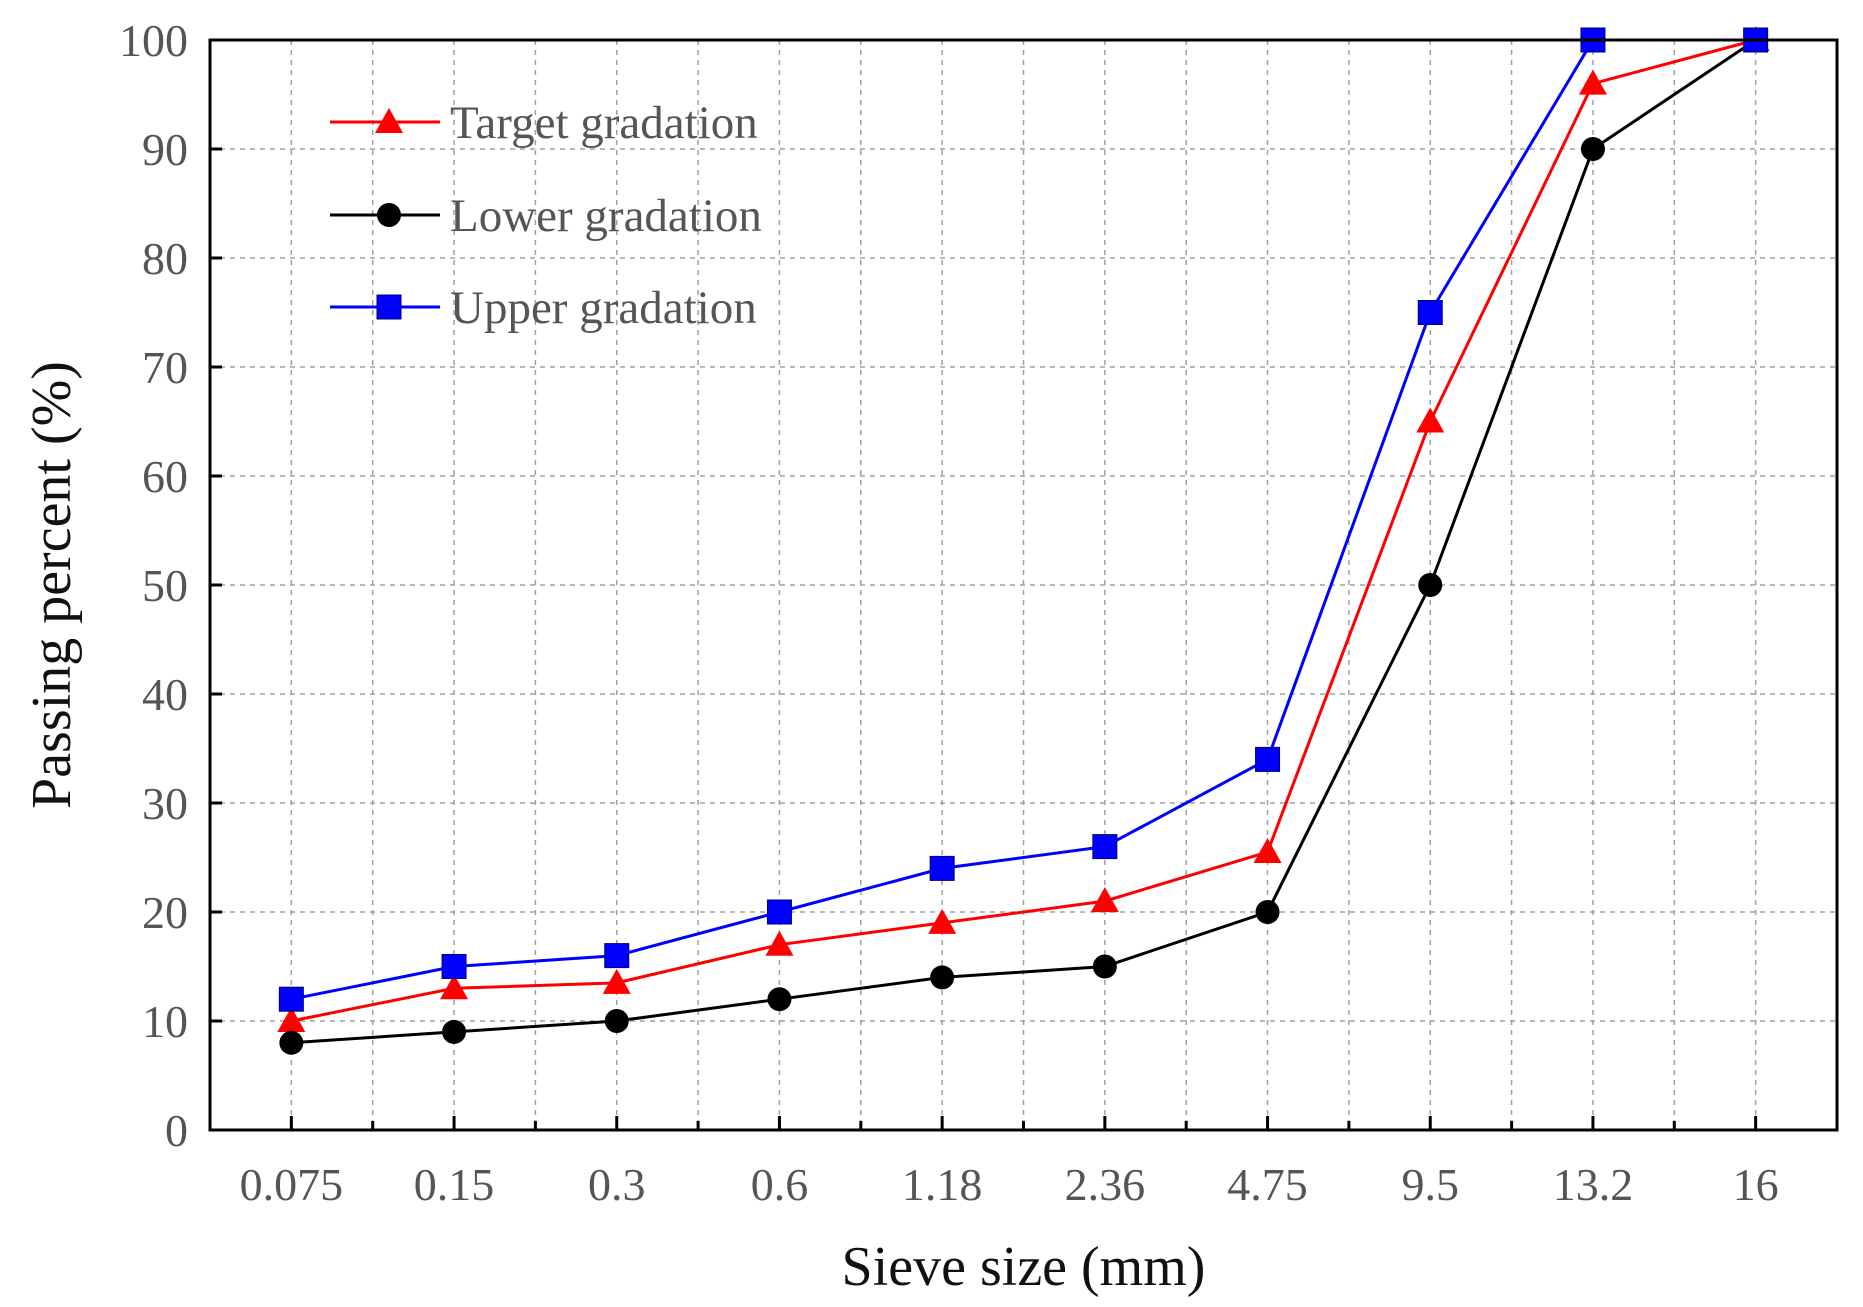  What do you see at coordinates (389, 307) in the screenshot?
I see `square-marker-icon` at bounding box center [389, 307].